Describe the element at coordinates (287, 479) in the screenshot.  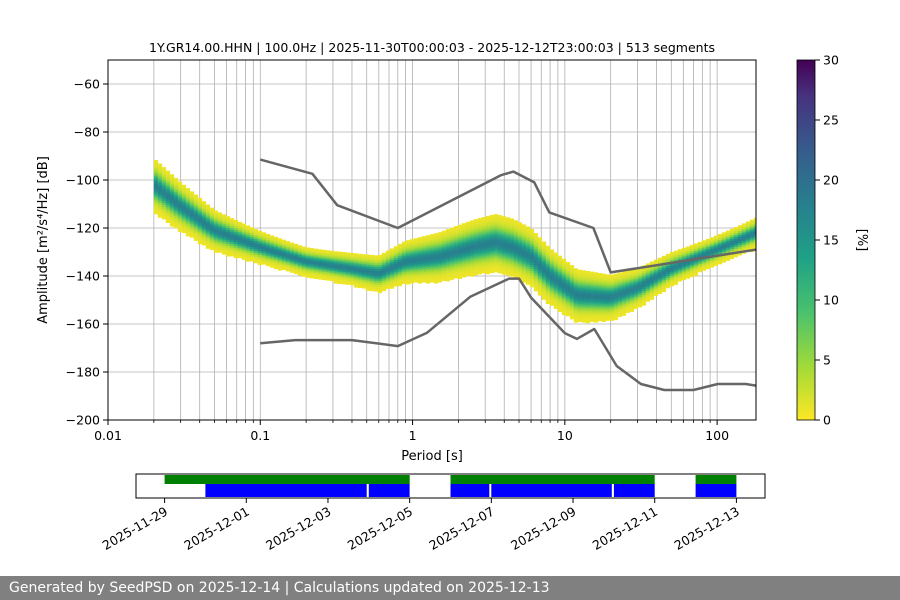
I see `available-data-segment` at that location.